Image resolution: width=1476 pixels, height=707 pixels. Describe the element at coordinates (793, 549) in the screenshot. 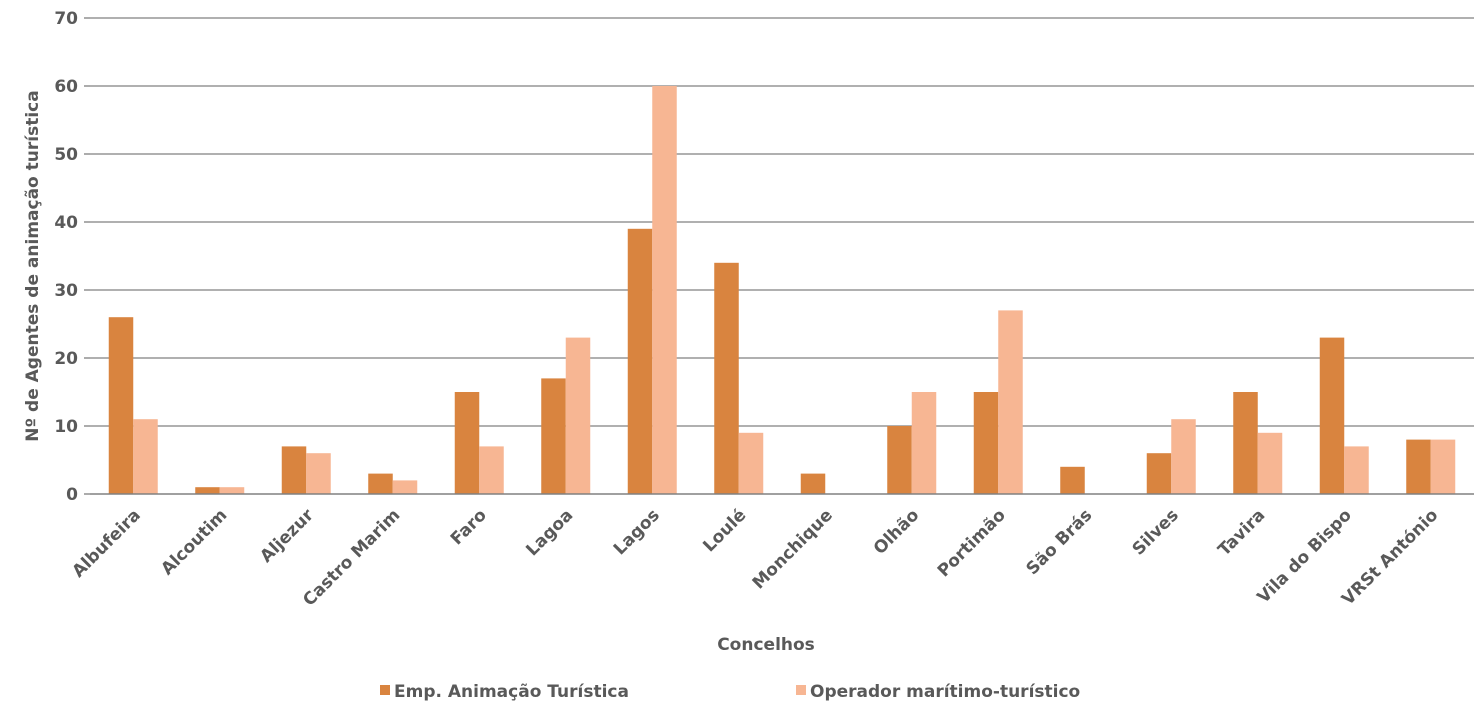

I see `x-tick-label: Monchique` at that location.